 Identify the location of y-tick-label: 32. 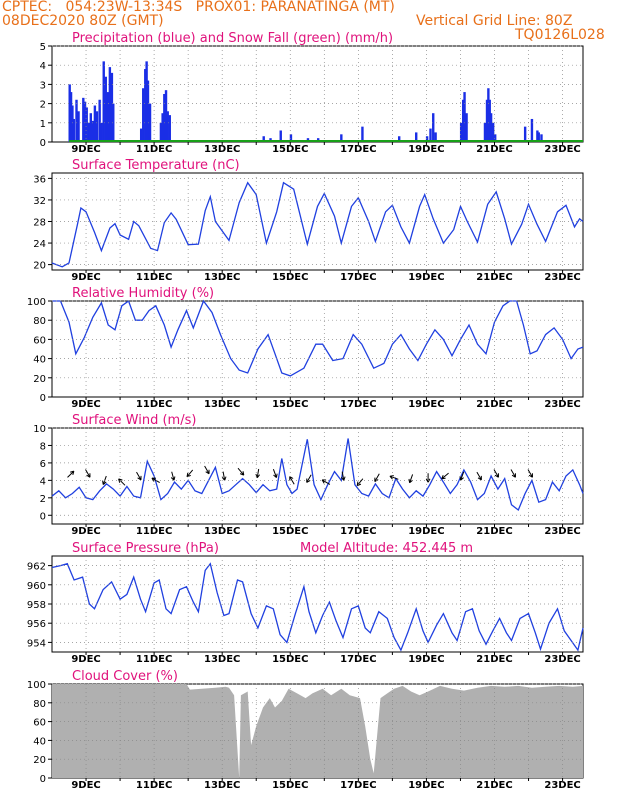
(39, 201).